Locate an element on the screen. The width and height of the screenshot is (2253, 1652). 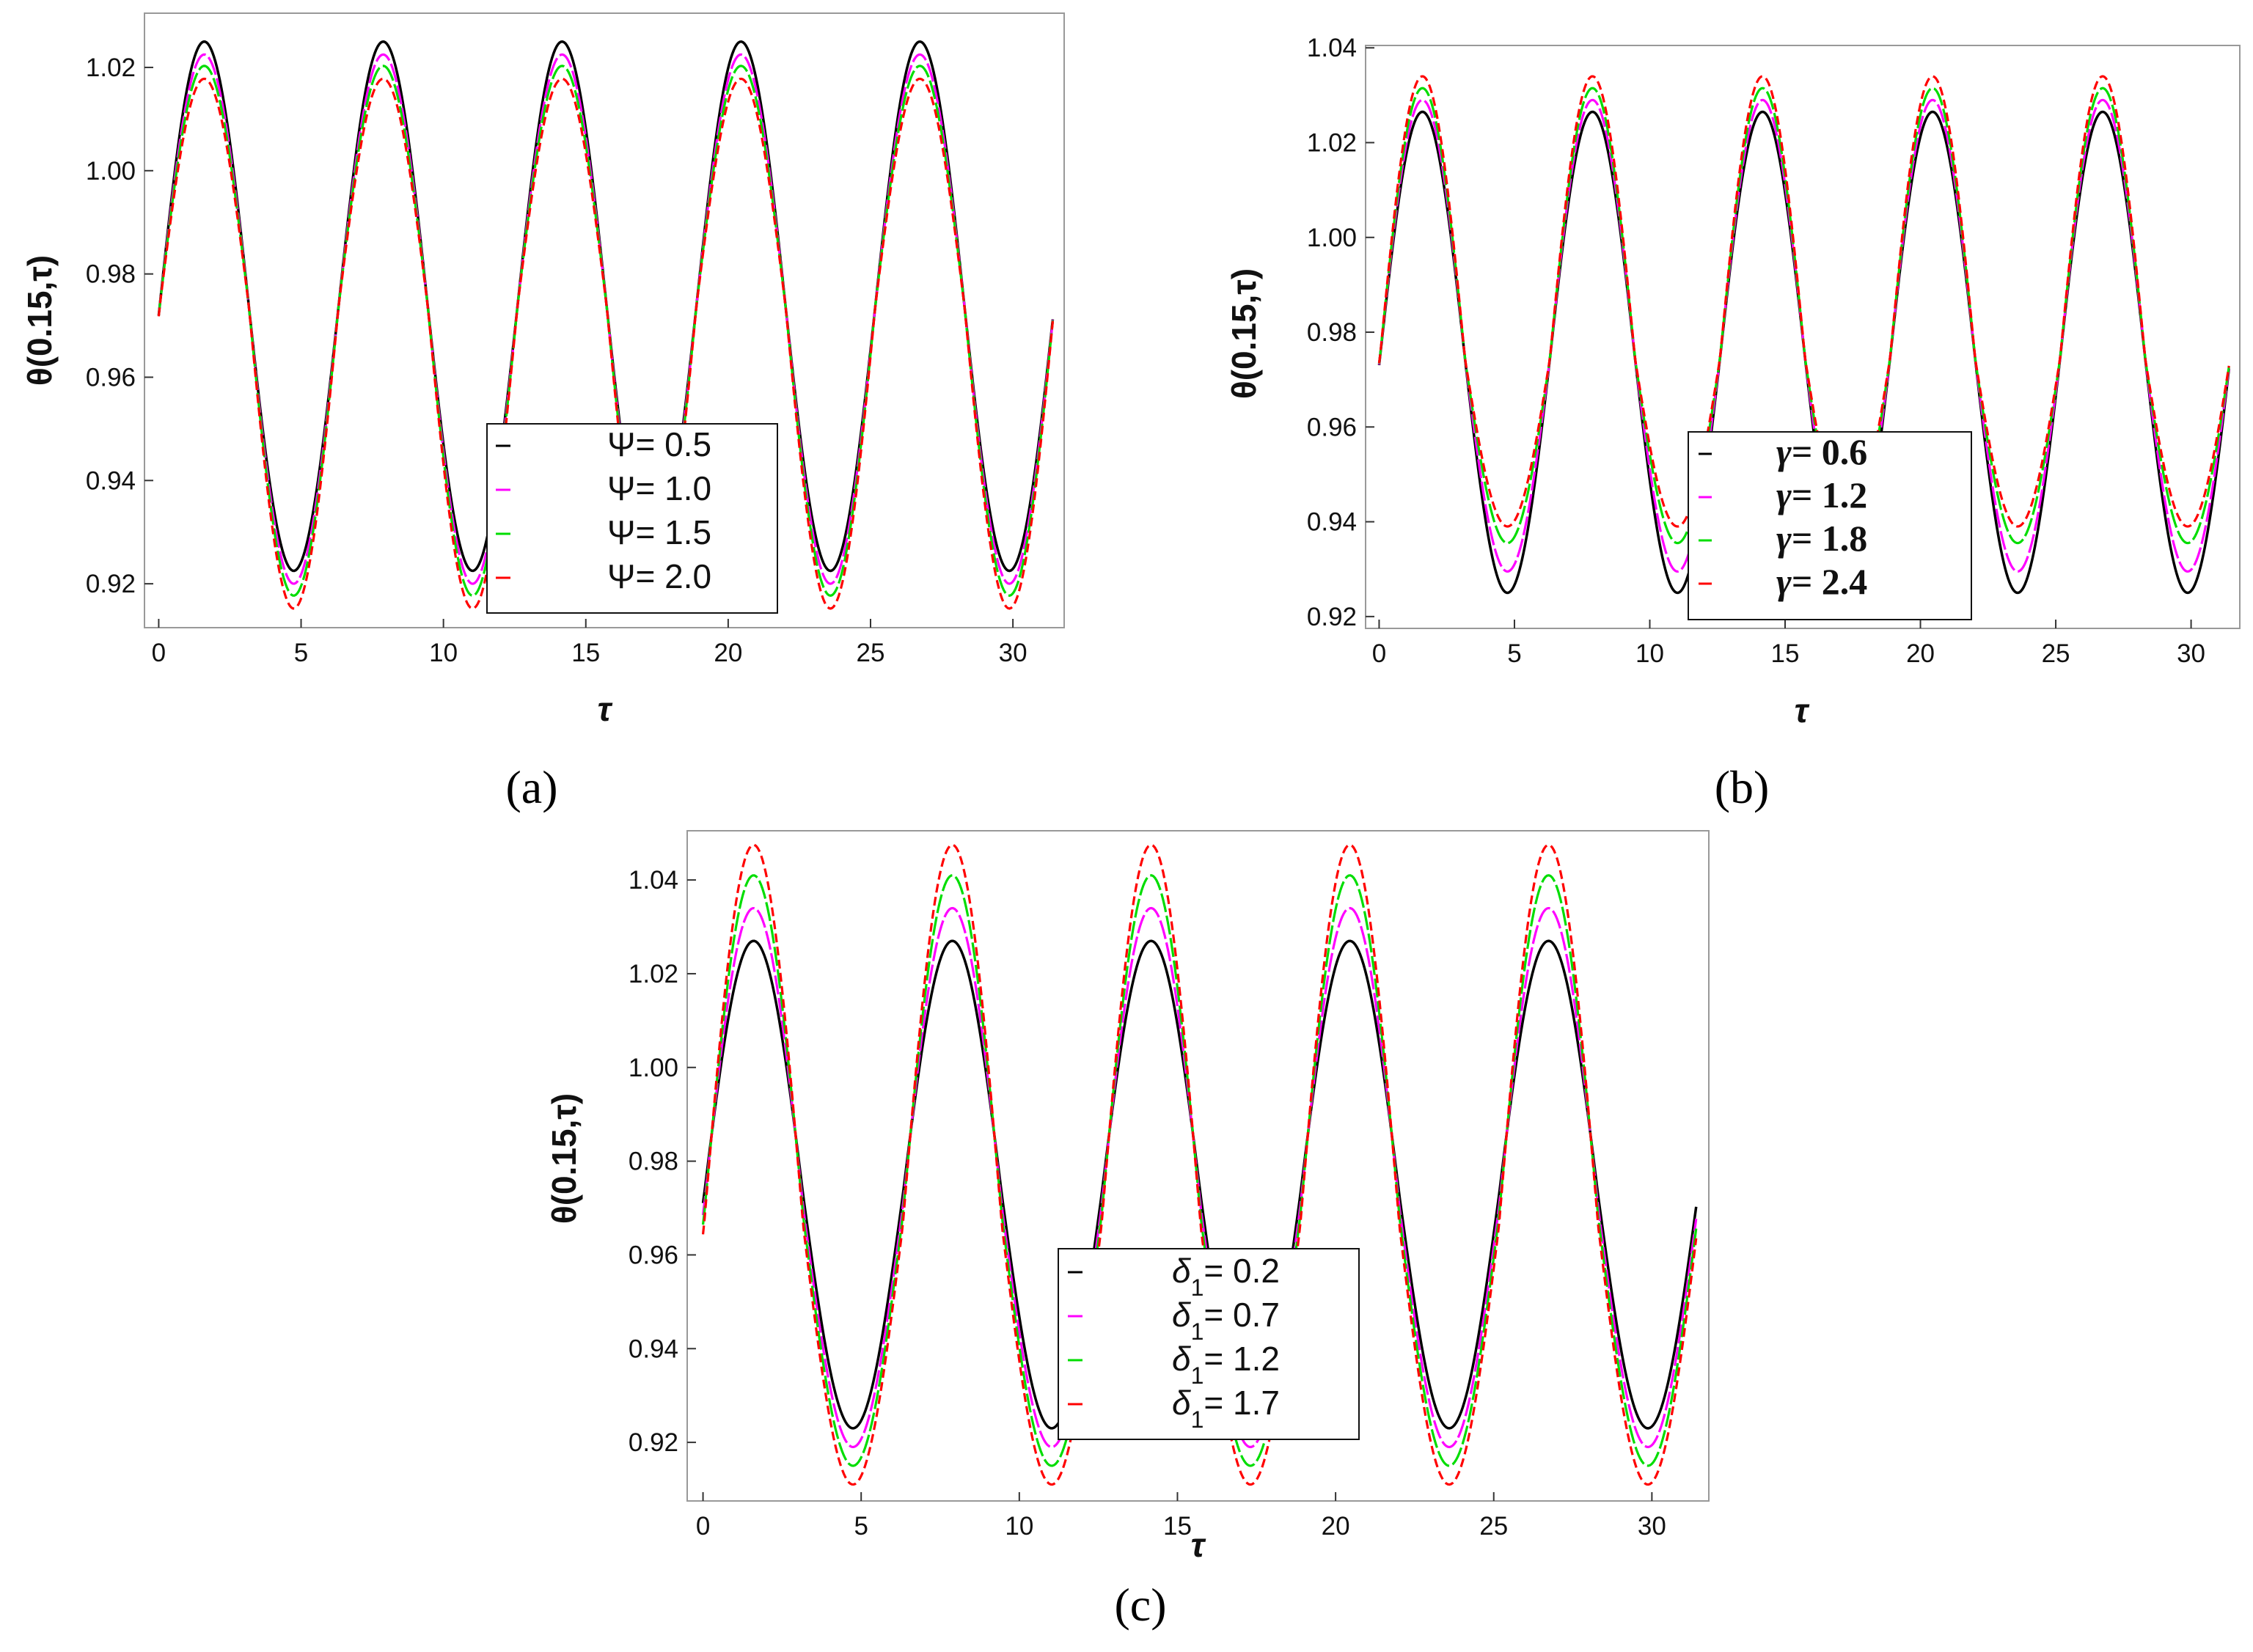
legend: Ψ= 0.5 Ψ= 1.0 Ψ= 1.5 Ψ= 2.0 is located at coordinates (632, 518).